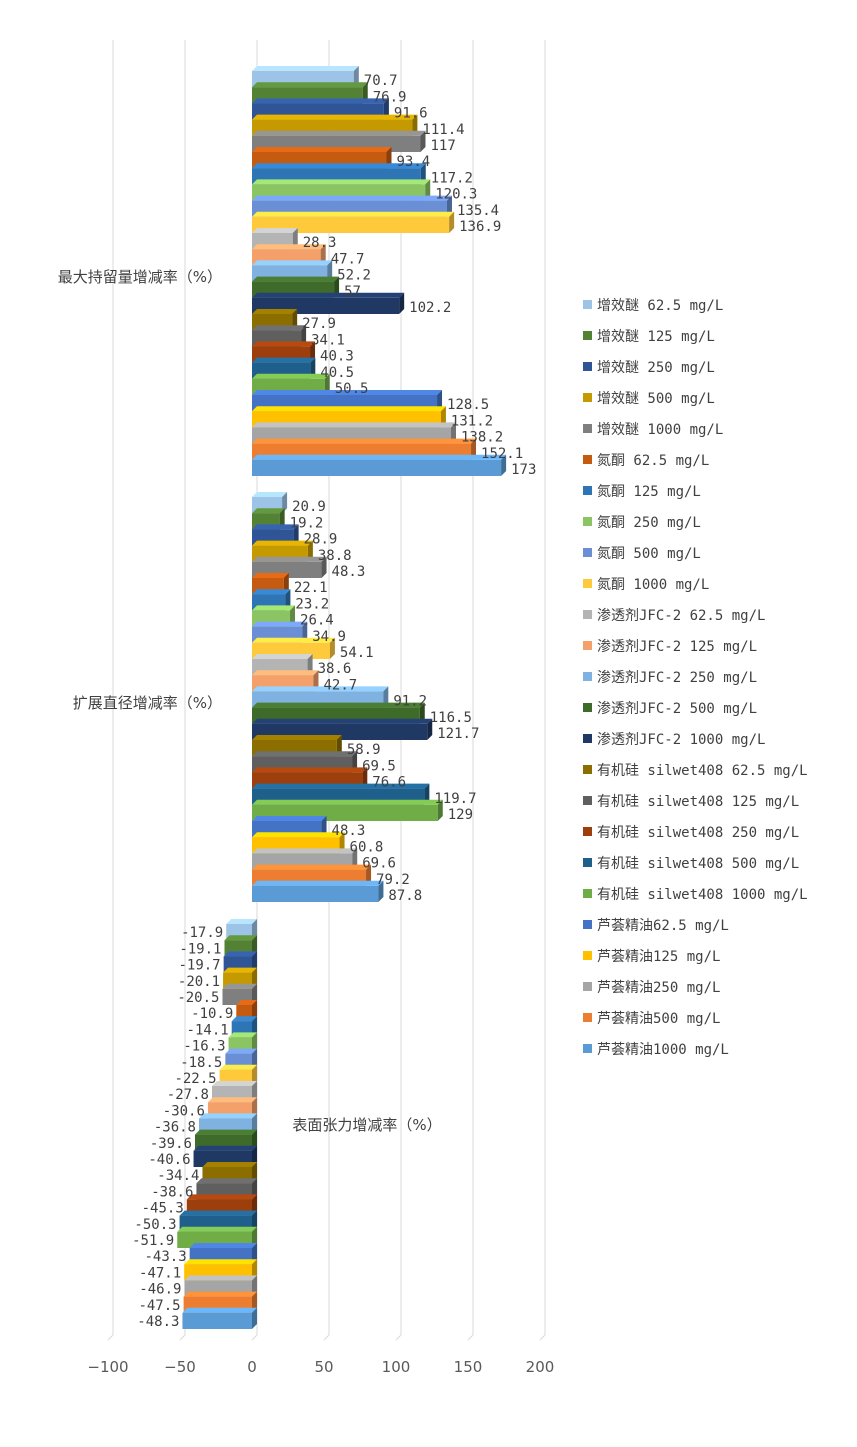 This screenshot has height=1447, width=857. What do you see at coordinates (390, 97) in the screenshot?
I see `data-label: 76.9` at bounding box center [390, 97].